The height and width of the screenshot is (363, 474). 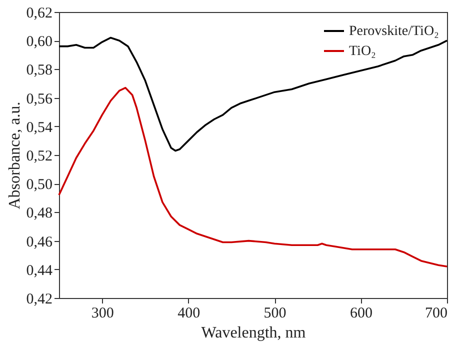 What do you see at coordinates (394, 31) in the screenshot?
I see `legend-label: Perovskite/TiO₂` at bounding box center [394, 31].